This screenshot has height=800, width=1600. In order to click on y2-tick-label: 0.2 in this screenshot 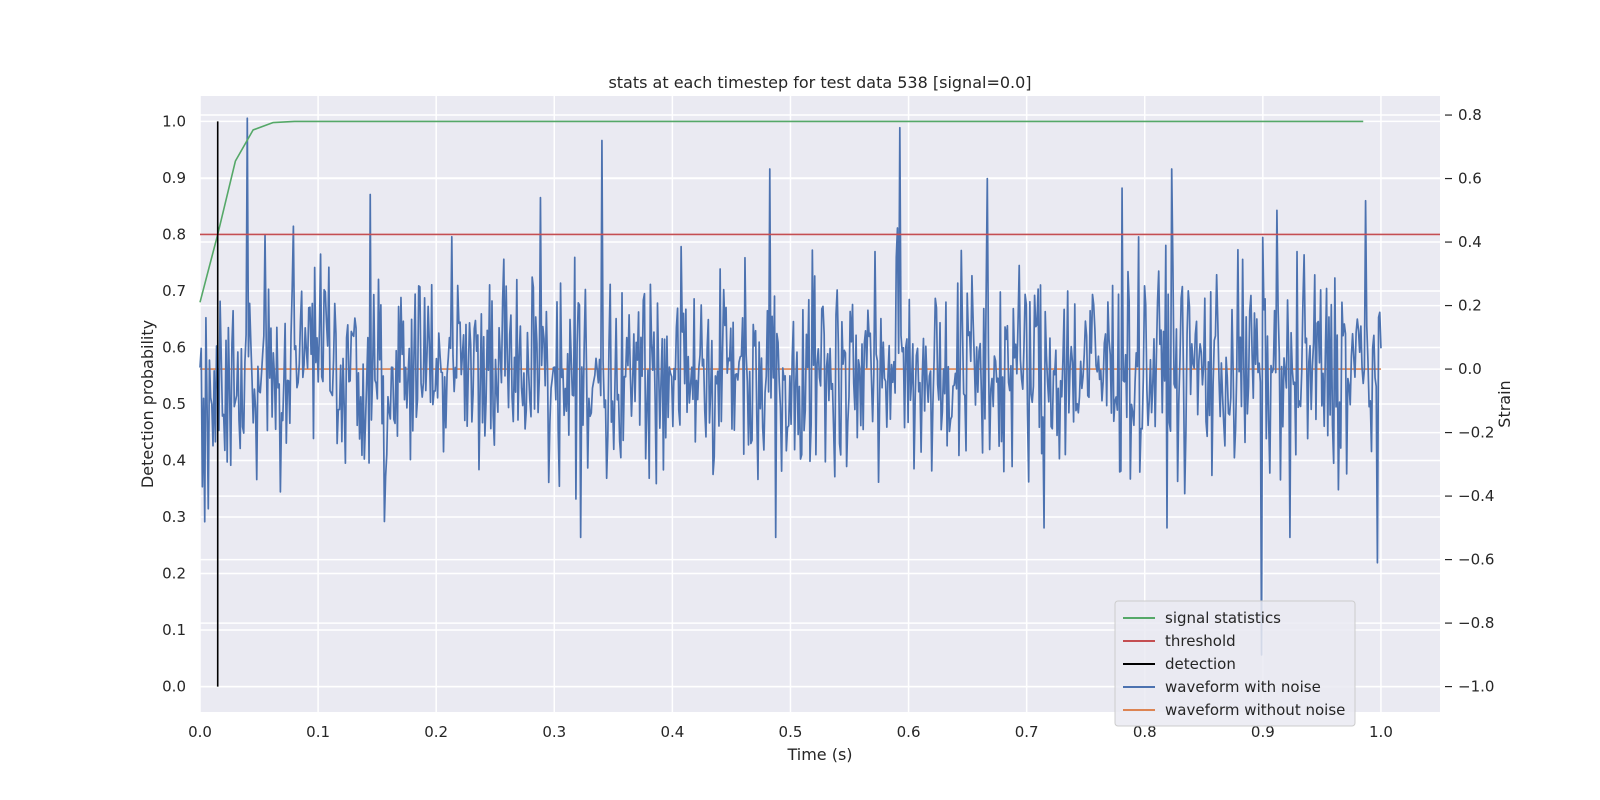, I will do `click(1470, 306)`.